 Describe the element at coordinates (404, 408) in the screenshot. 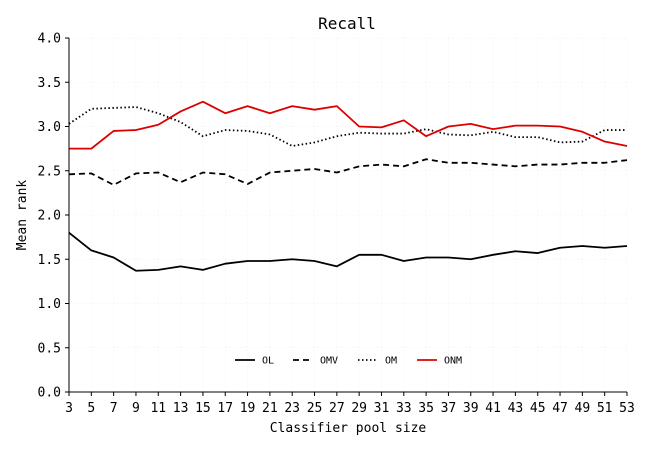

I see `x-tick-label: 33` at that location.